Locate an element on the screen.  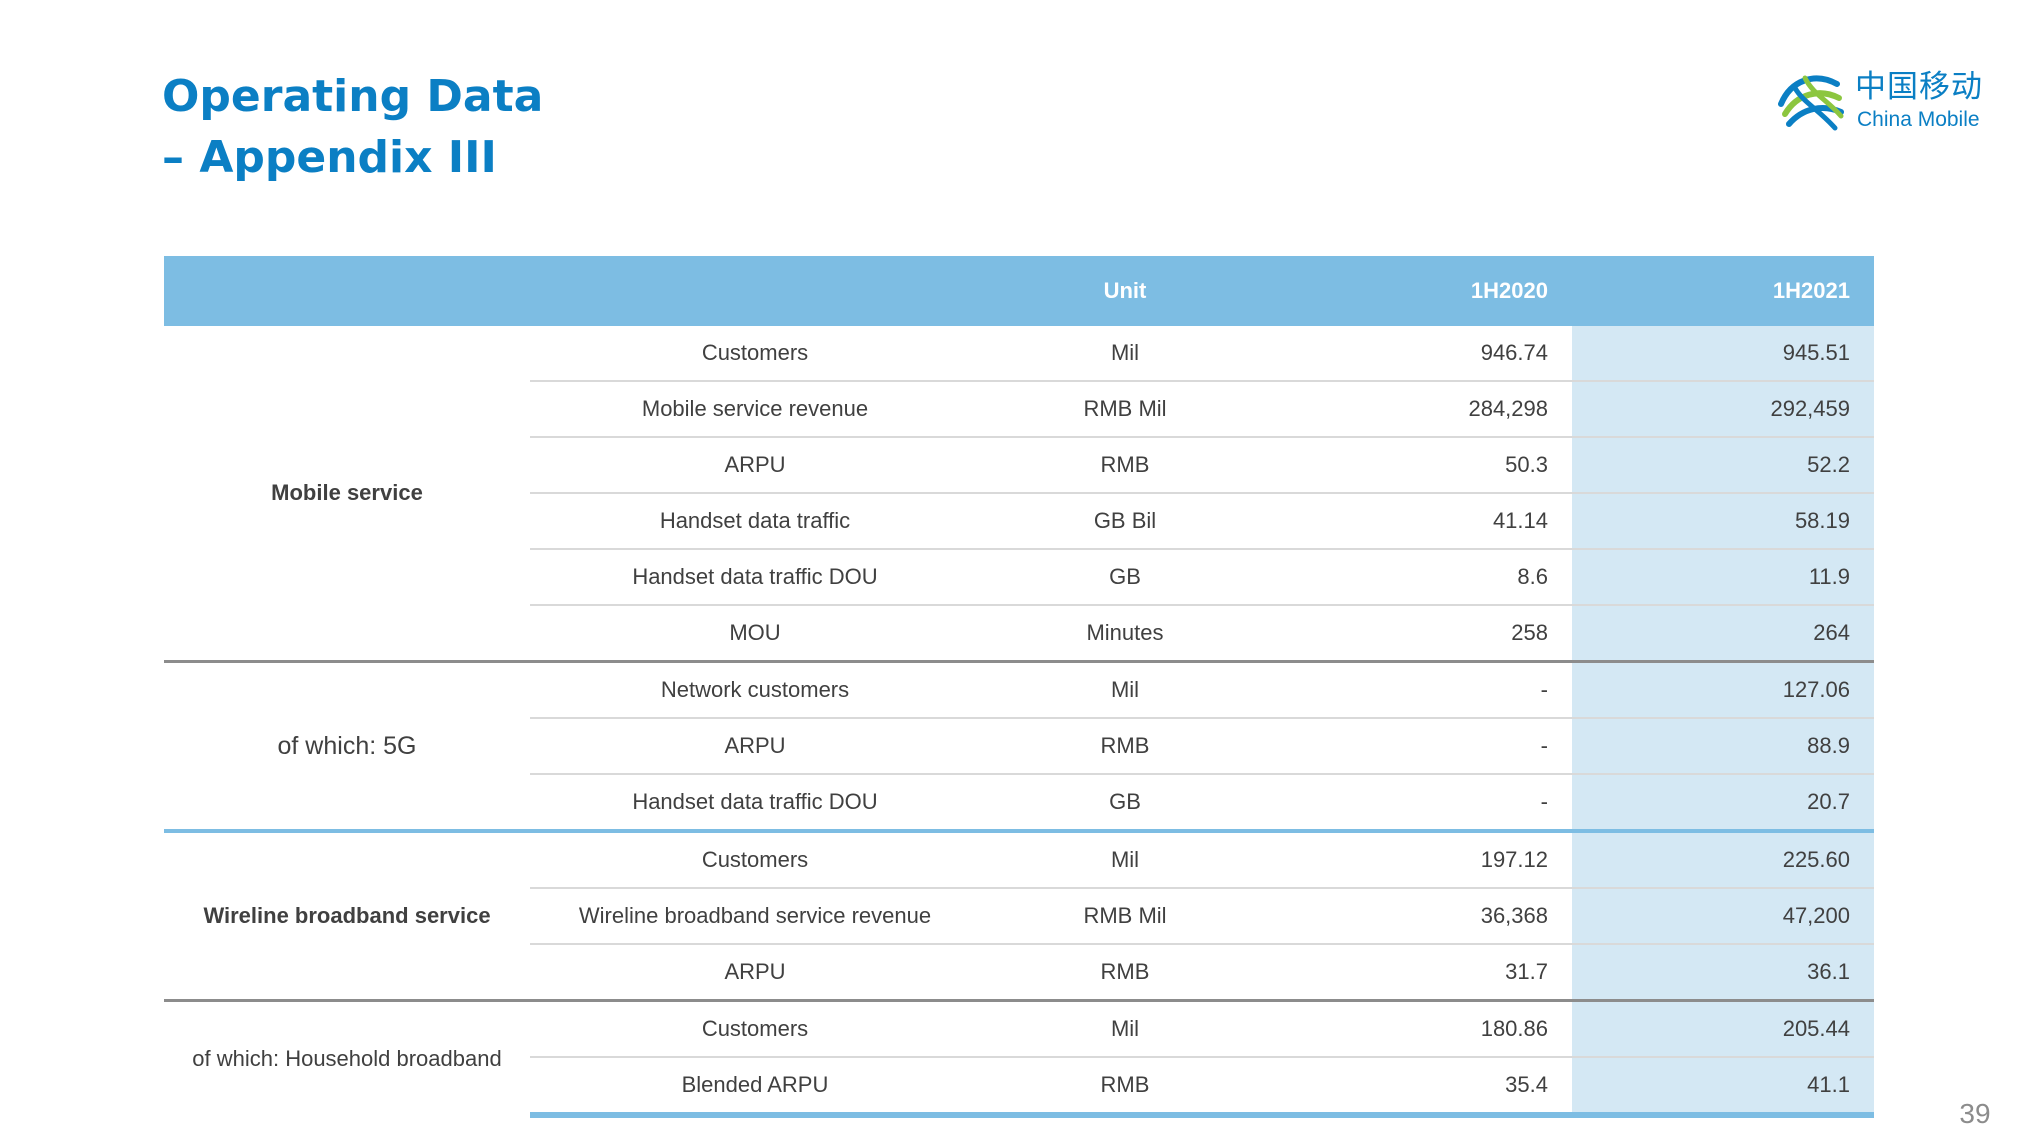
value-1h2021-cell: 36.1 is located at coordinates (1723, 973).